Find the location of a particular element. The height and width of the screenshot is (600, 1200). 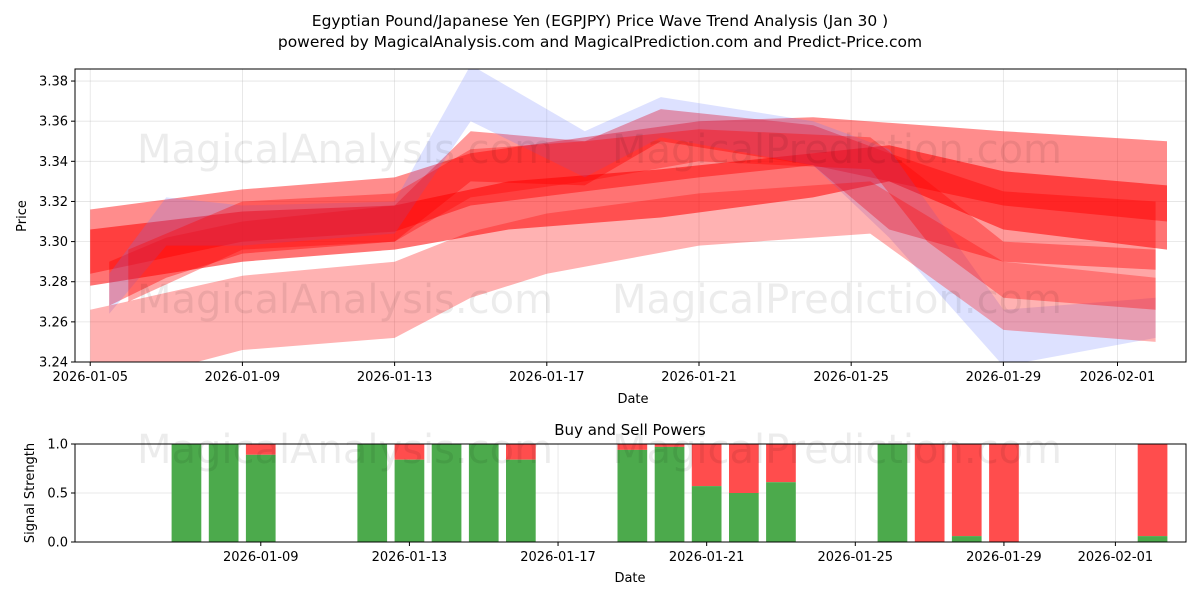

y-tick-label: 3.34 is located at coordinates (53, 162).